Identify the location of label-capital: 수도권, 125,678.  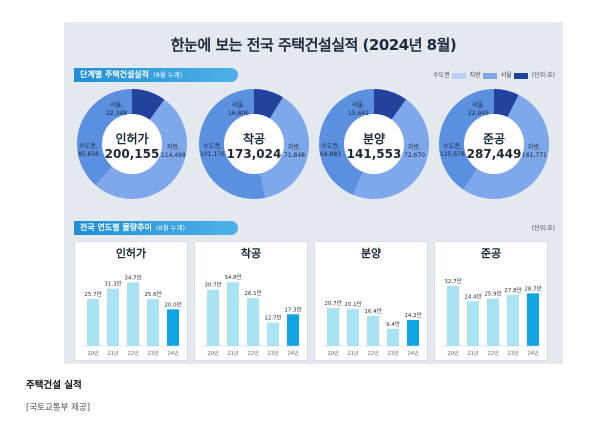
(452, 150).